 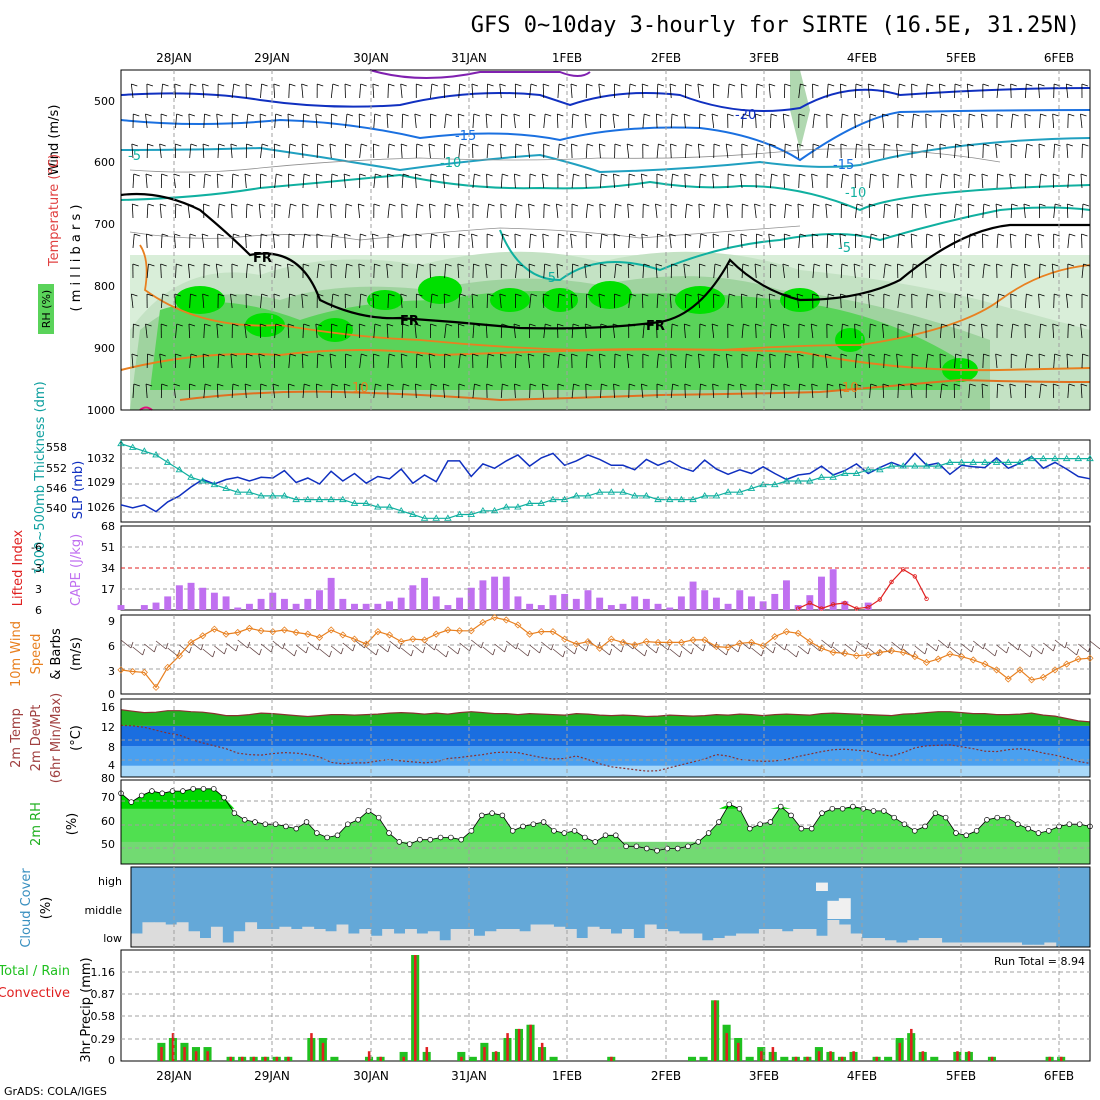 I want to click on date-tick-label: 1FEB, so click(x=567, y=58).